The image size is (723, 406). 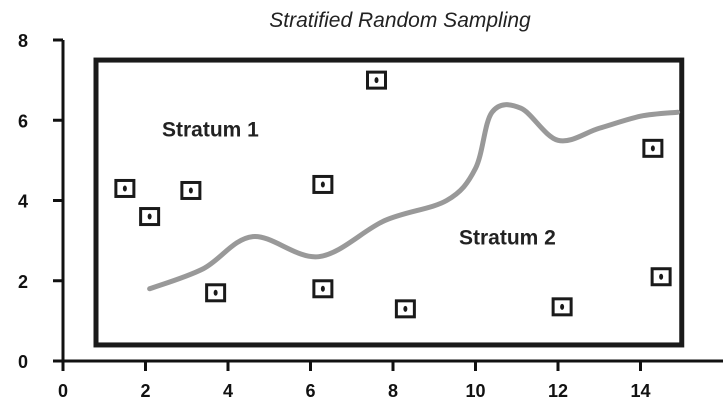 I want to click on x-tick-label: 10, so click(x=475, y=391).